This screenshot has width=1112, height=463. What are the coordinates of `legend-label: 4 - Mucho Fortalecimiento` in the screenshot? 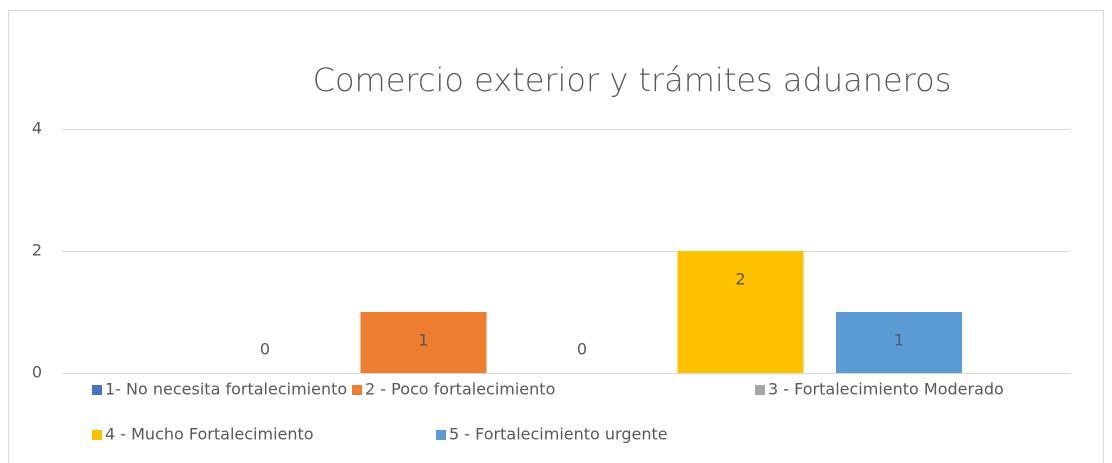 It's located at (209, 434).